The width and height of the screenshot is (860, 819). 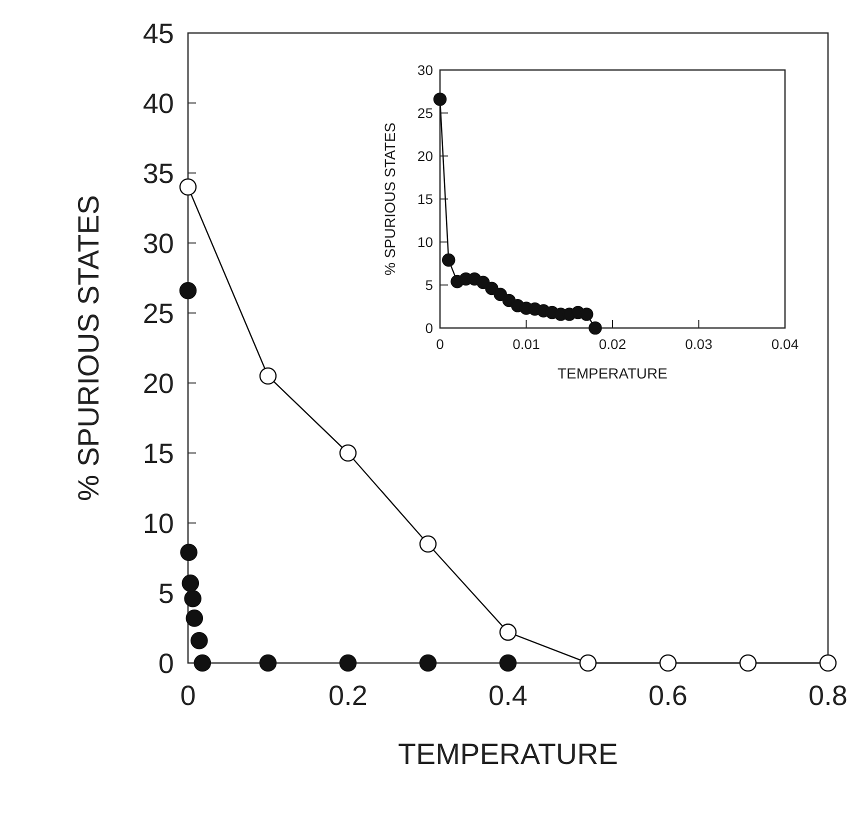 What do you see at coordinates (348, 695) in the screenshot?
I see `x-tick-label: 0.2` at bounding box center [348, 695].